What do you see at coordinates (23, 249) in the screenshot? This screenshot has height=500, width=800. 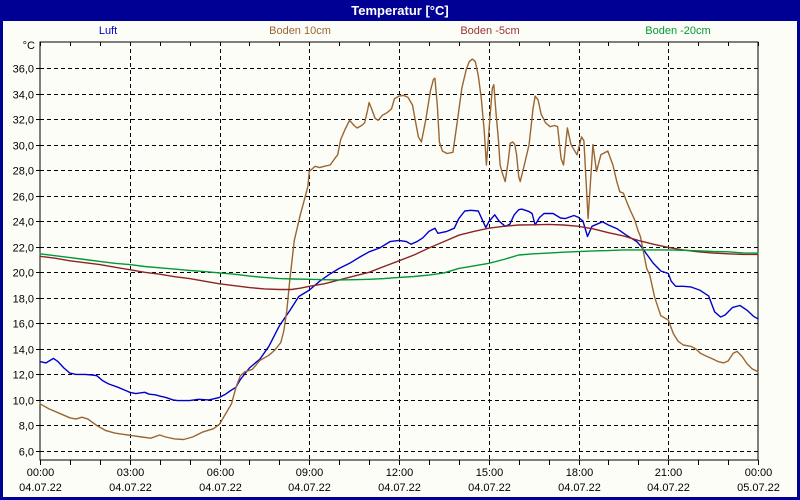 I see `y-tick-label: 22,0` at bounding box center [23, 249].